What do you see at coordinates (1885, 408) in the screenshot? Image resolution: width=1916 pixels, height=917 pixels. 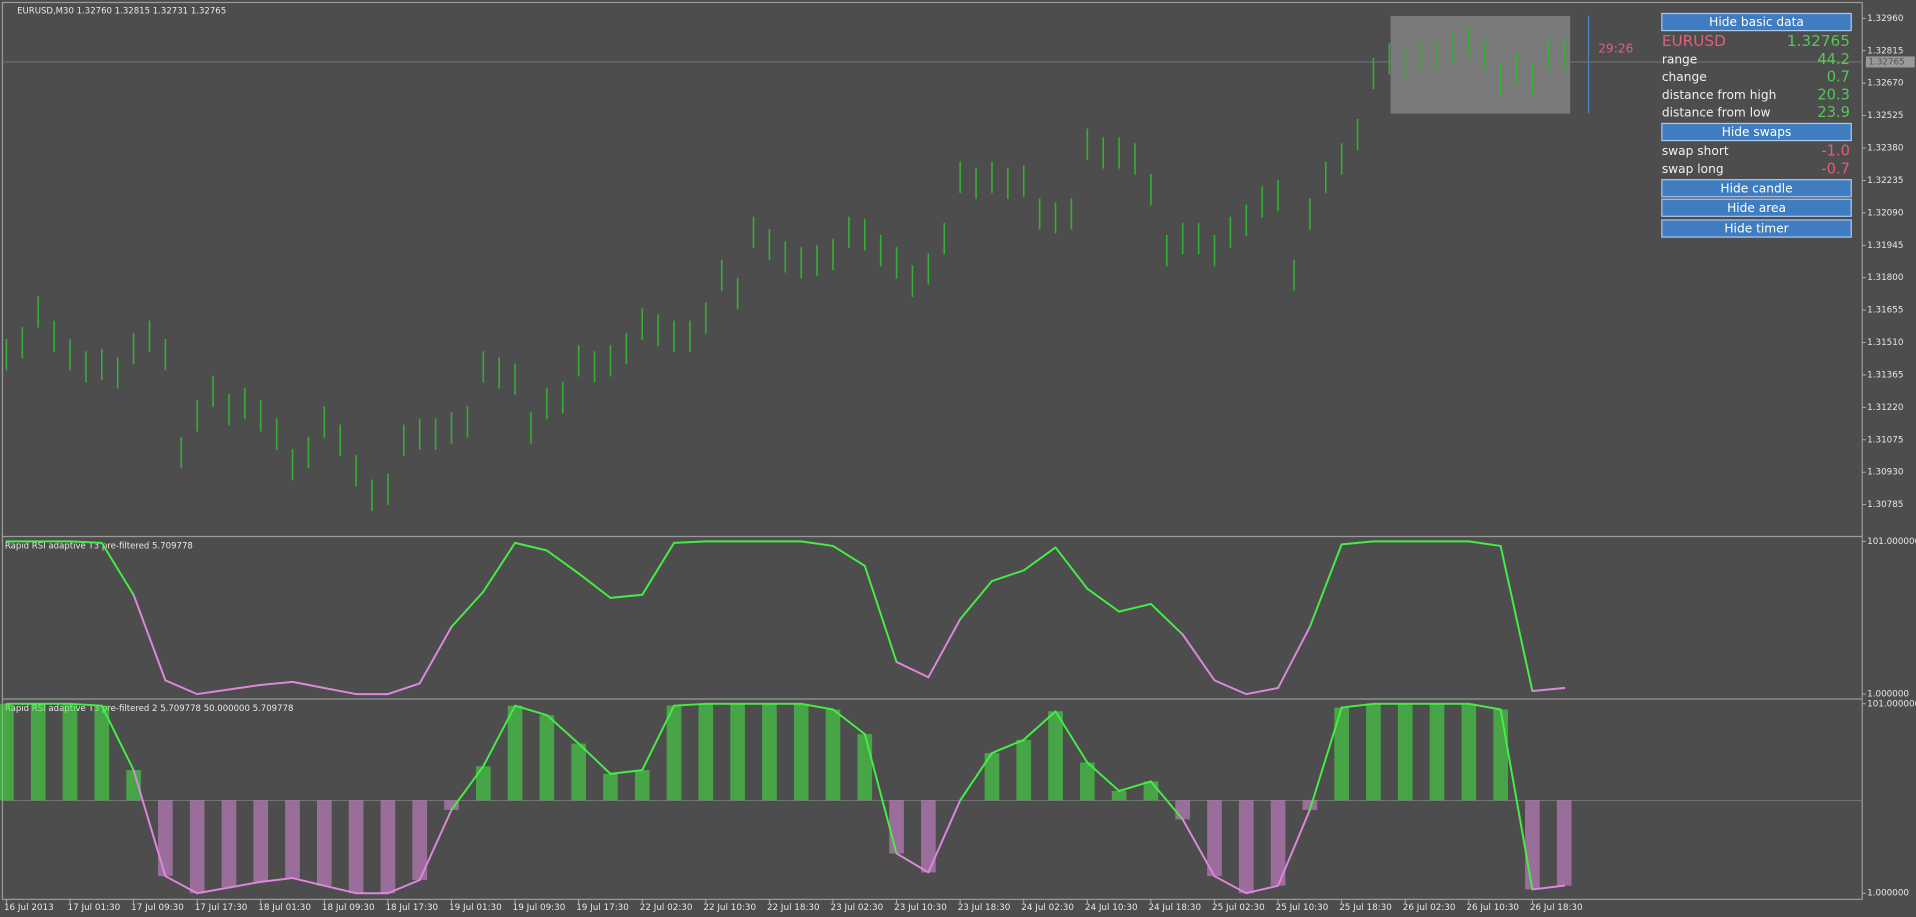 I see `y-tick-label: 1.31220` at bounding box center [1885, 408].